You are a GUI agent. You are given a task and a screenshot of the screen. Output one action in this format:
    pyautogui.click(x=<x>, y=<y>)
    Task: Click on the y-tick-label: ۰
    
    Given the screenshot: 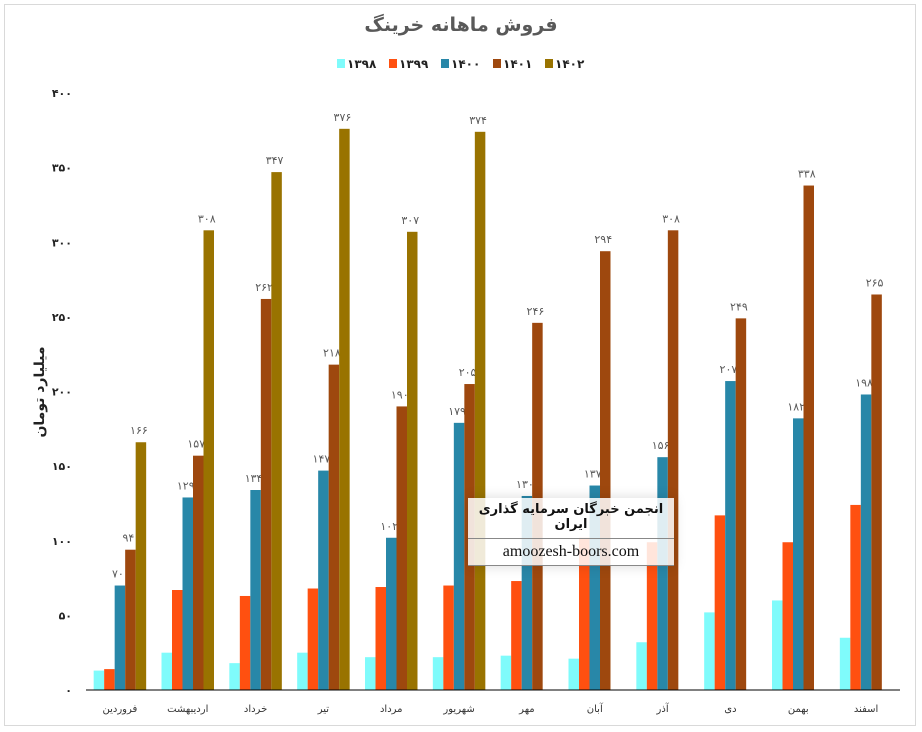 What is the action you would take?
    pyautogui.click(x=68, y=690)
    